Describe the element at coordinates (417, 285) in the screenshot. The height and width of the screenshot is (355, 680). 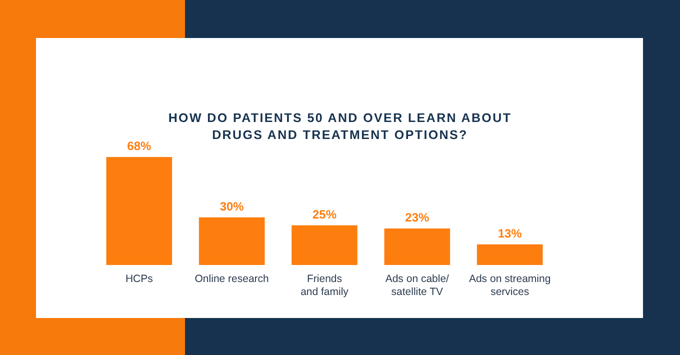
I see `x-tick-label: Ads on cable/ satellite TV` at that location.